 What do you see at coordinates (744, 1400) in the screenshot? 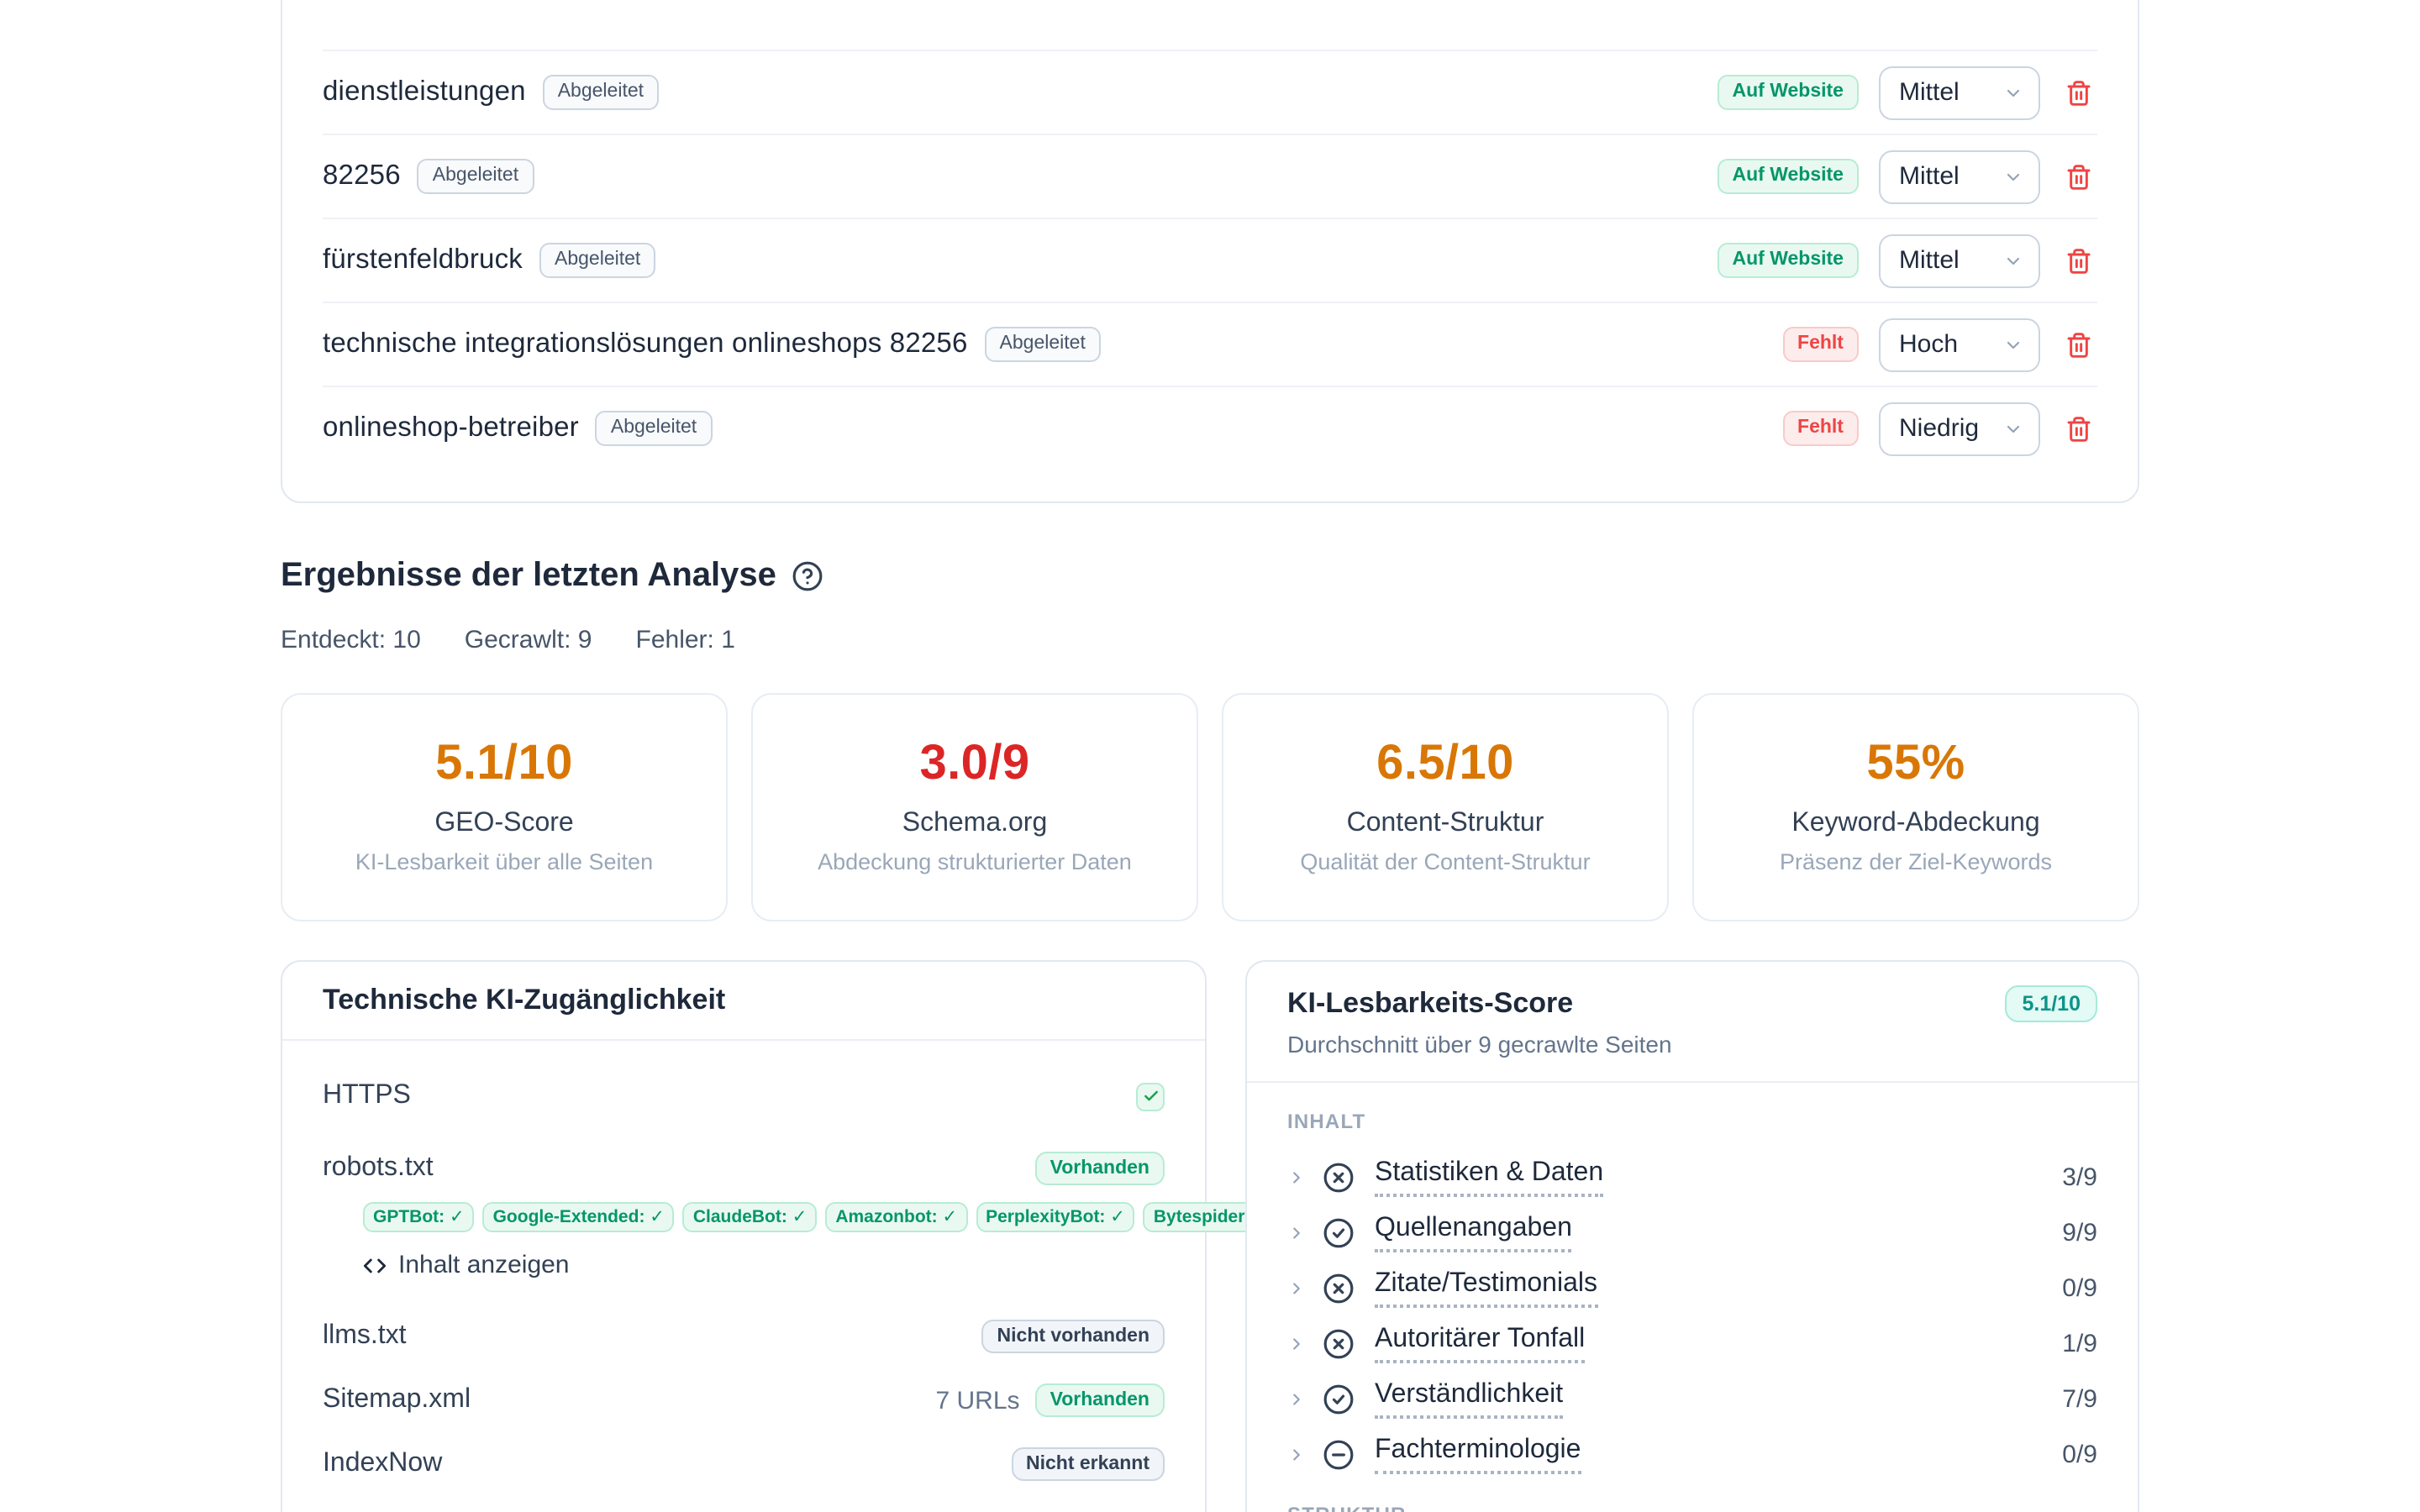
I see `sitemap-row: Sitemap.xml 7 URLs Vorhanden` at bounding box center [744, 1400].